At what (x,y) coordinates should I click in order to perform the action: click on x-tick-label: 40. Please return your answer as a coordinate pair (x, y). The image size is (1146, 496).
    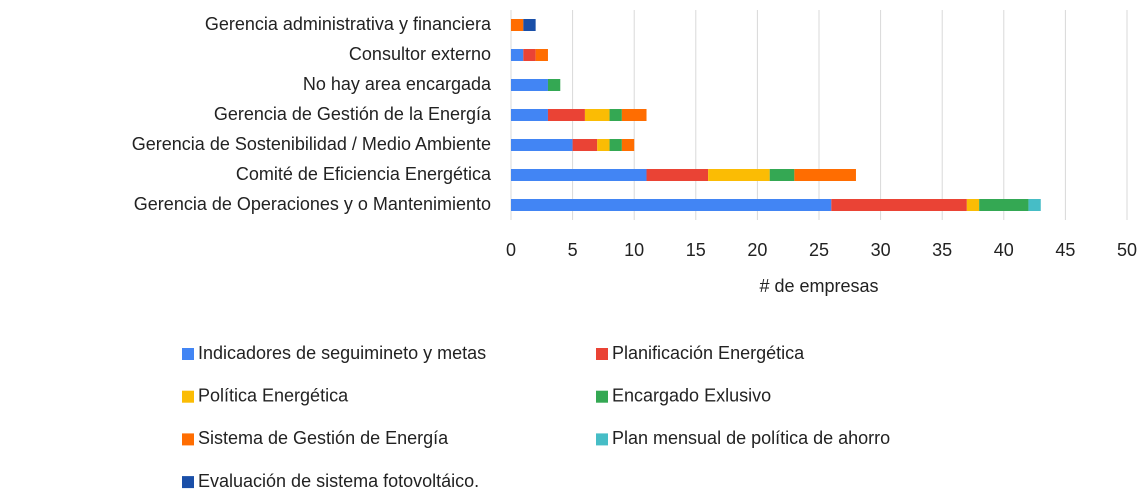
    Looking at the image, I should click on (1004, 250).